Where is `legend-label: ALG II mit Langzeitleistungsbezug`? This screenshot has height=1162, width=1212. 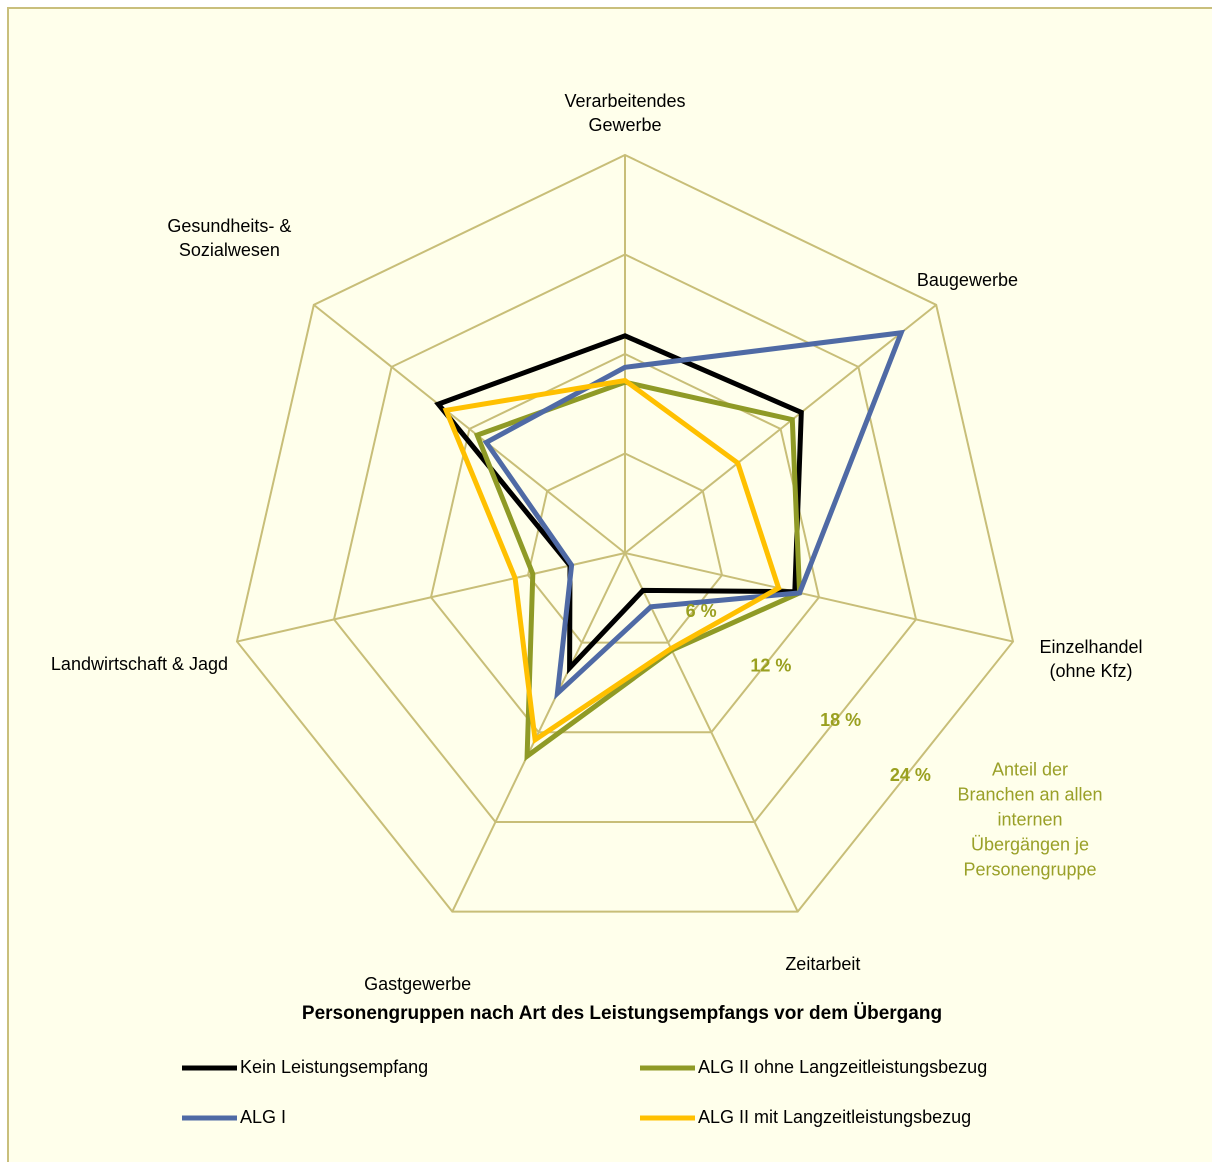
legend-label: ALG II mit Langzeitleistungsbezug is located at coordinates (834, 1117).